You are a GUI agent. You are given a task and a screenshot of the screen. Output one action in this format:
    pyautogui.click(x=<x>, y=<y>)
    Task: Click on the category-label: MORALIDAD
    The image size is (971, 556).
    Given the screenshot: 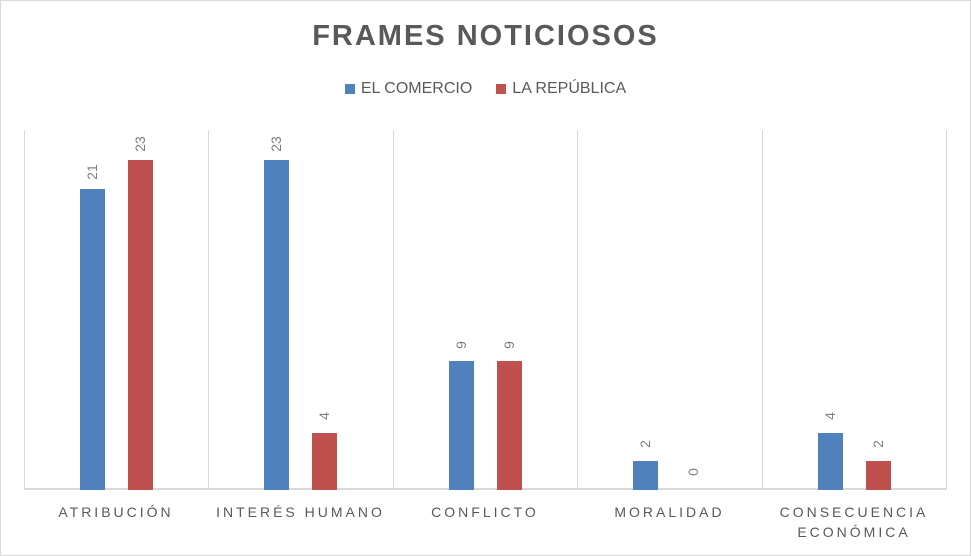 What is the action you would take?
    pyautogui.click(x=669, y=512)
    